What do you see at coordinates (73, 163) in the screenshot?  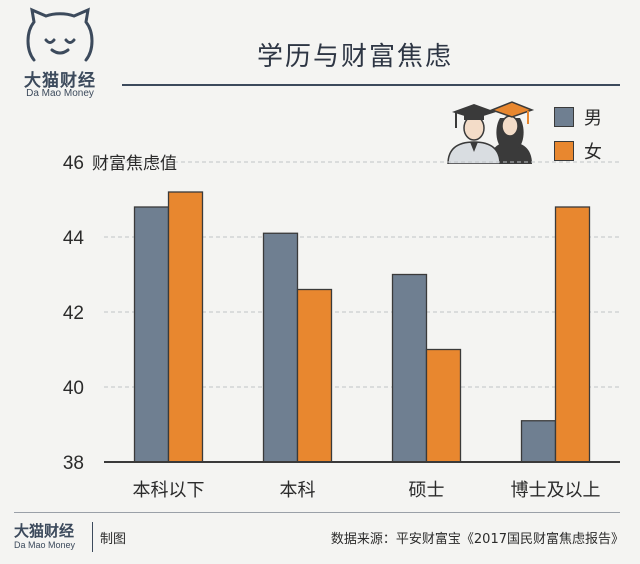 I see `y-tick-label: 46` at bounding box center [73, 163].